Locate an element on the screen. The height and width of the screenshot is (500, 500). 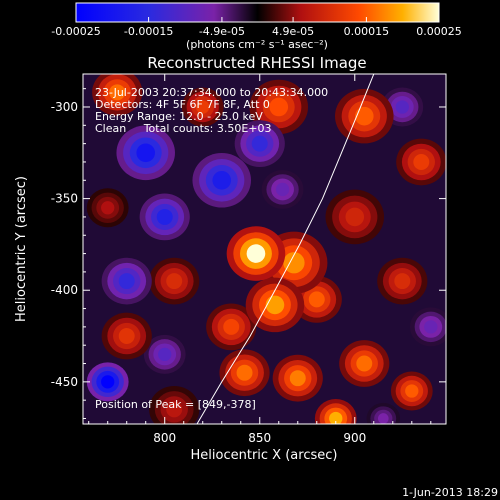
x-tick-label: 800 is located at coordinates (164, 438).